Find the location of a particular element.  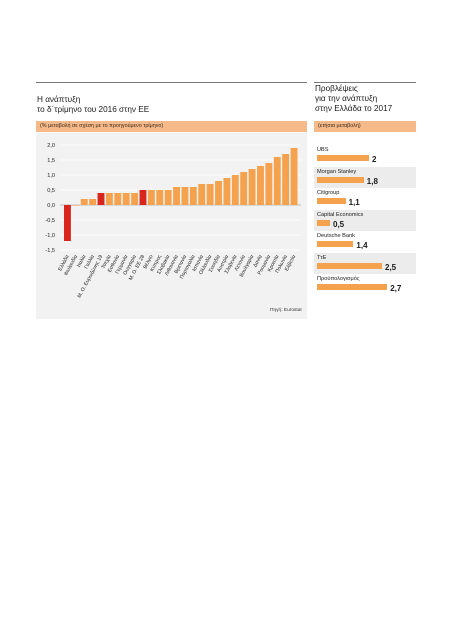

forecast-value: 2 is located at coordinates (374, 159).